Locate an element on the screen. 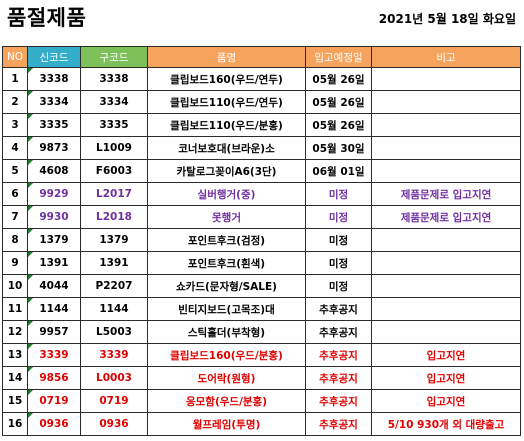  table-row: 5 4608 F6003 카탈로그꽂이A6(3단) 06월 01일 is located at coordinates (261, 171).